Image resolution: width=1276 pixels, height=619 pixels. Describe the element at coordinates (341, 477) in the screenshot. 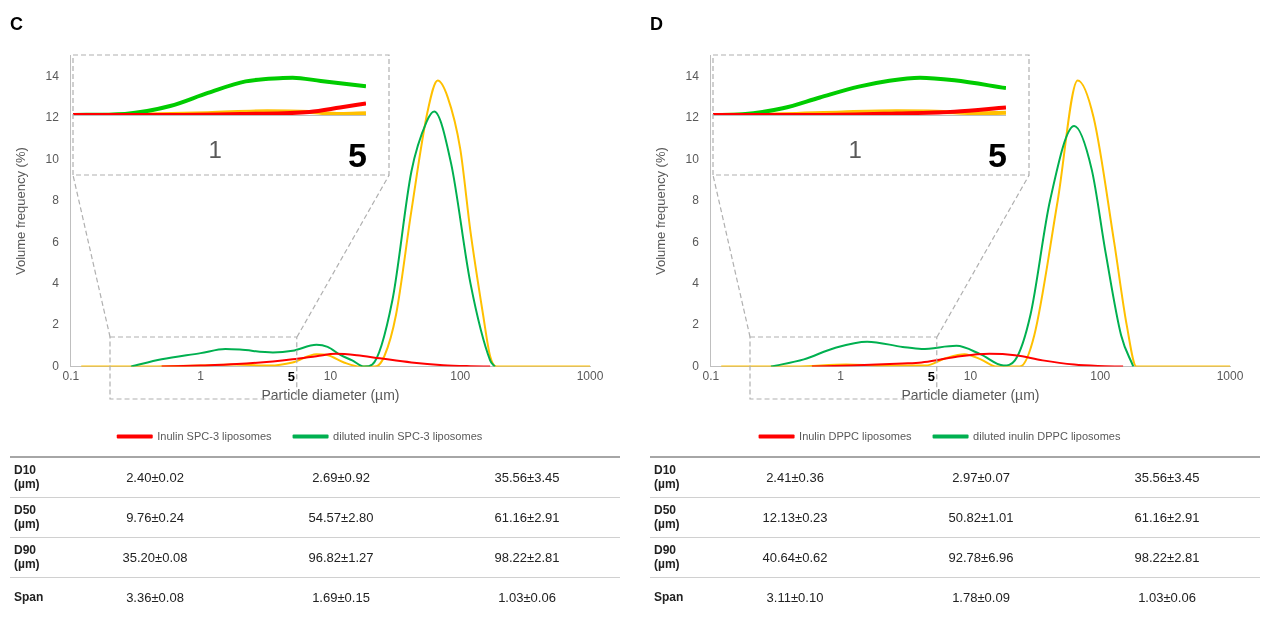

I see `text: 2.69±0.92` at that location.